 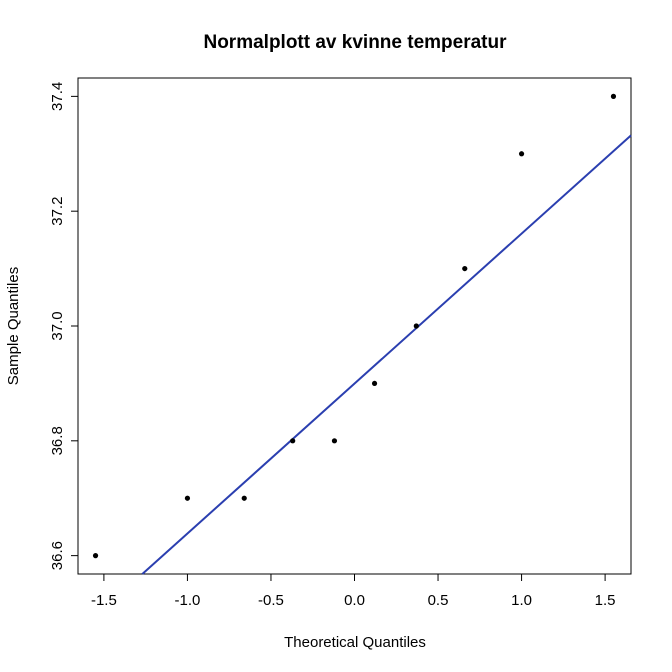 I want to click on y-tick-label: 36.6, so click(x=57, y=555).